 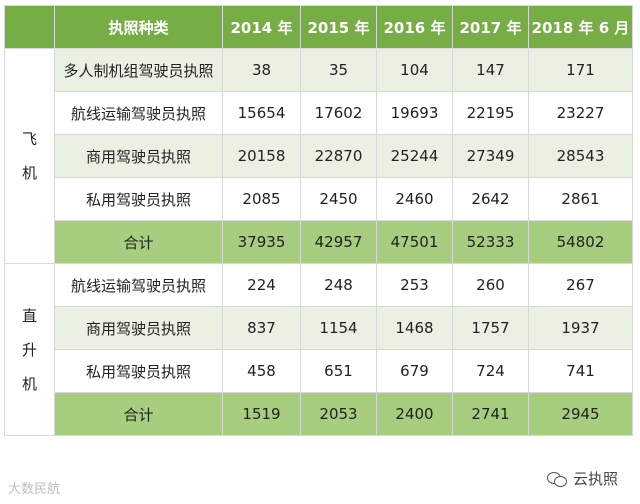 What do you see at coordinates (490, 414) in the screenshot?
I see `subtotal-cell: 2741` at bounding box center [490, 414].